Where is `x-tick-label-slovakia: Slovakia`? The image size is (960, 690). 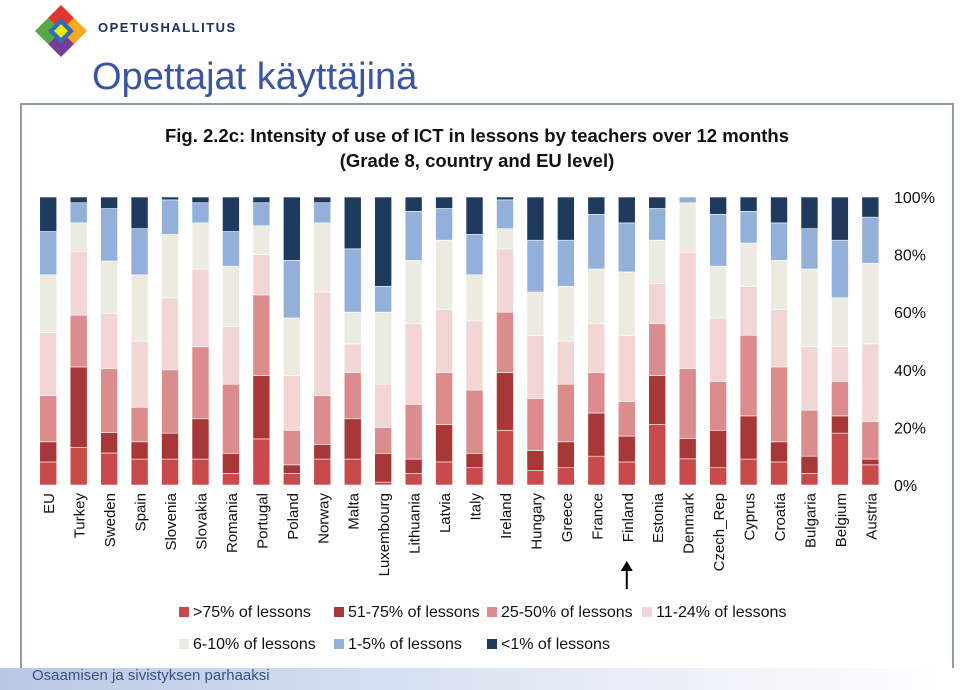
x-tick-label-slovakia: Slovakia is located at coordinates (201, 520).